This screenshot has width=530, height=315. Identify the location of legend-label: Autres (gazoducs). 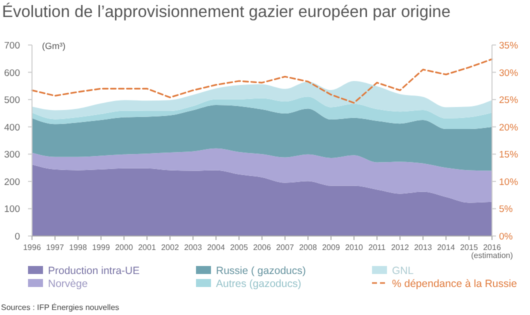
(259, 284).